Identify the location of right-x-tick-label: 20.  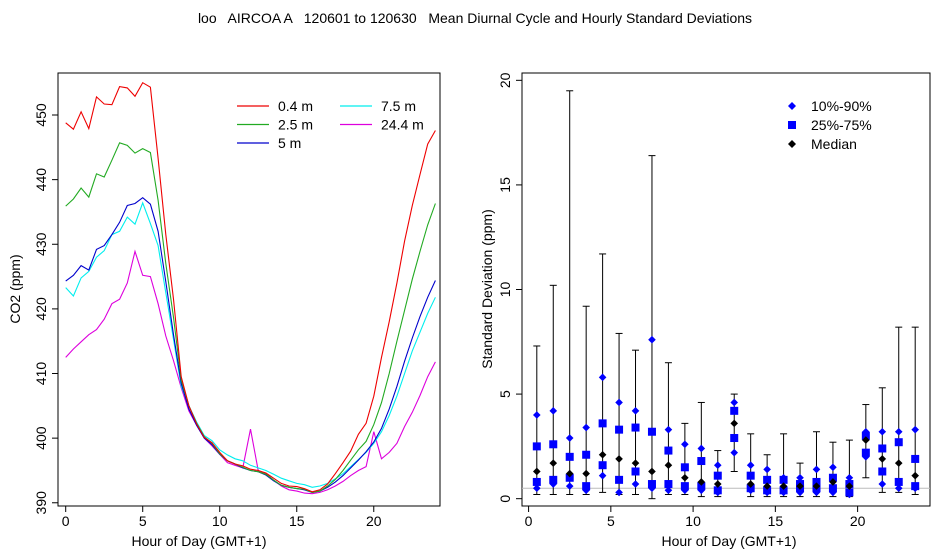
(858, 521).